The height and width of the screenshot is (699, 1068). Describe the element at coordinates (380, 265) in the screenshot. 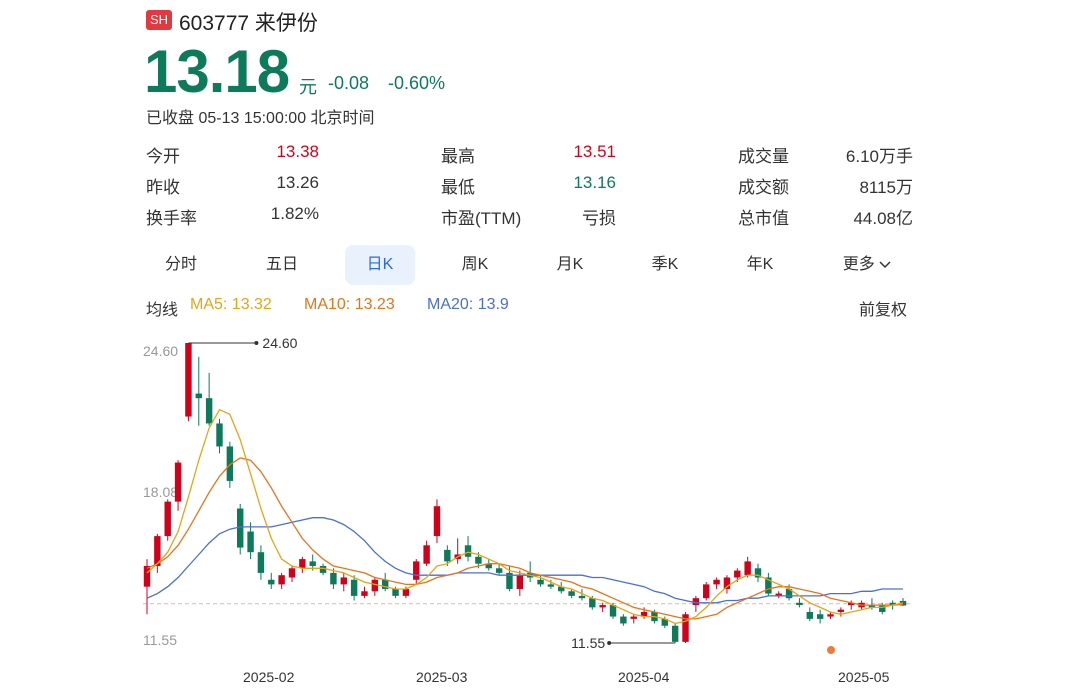

I see `tab-daily-k: 日K` at that location.